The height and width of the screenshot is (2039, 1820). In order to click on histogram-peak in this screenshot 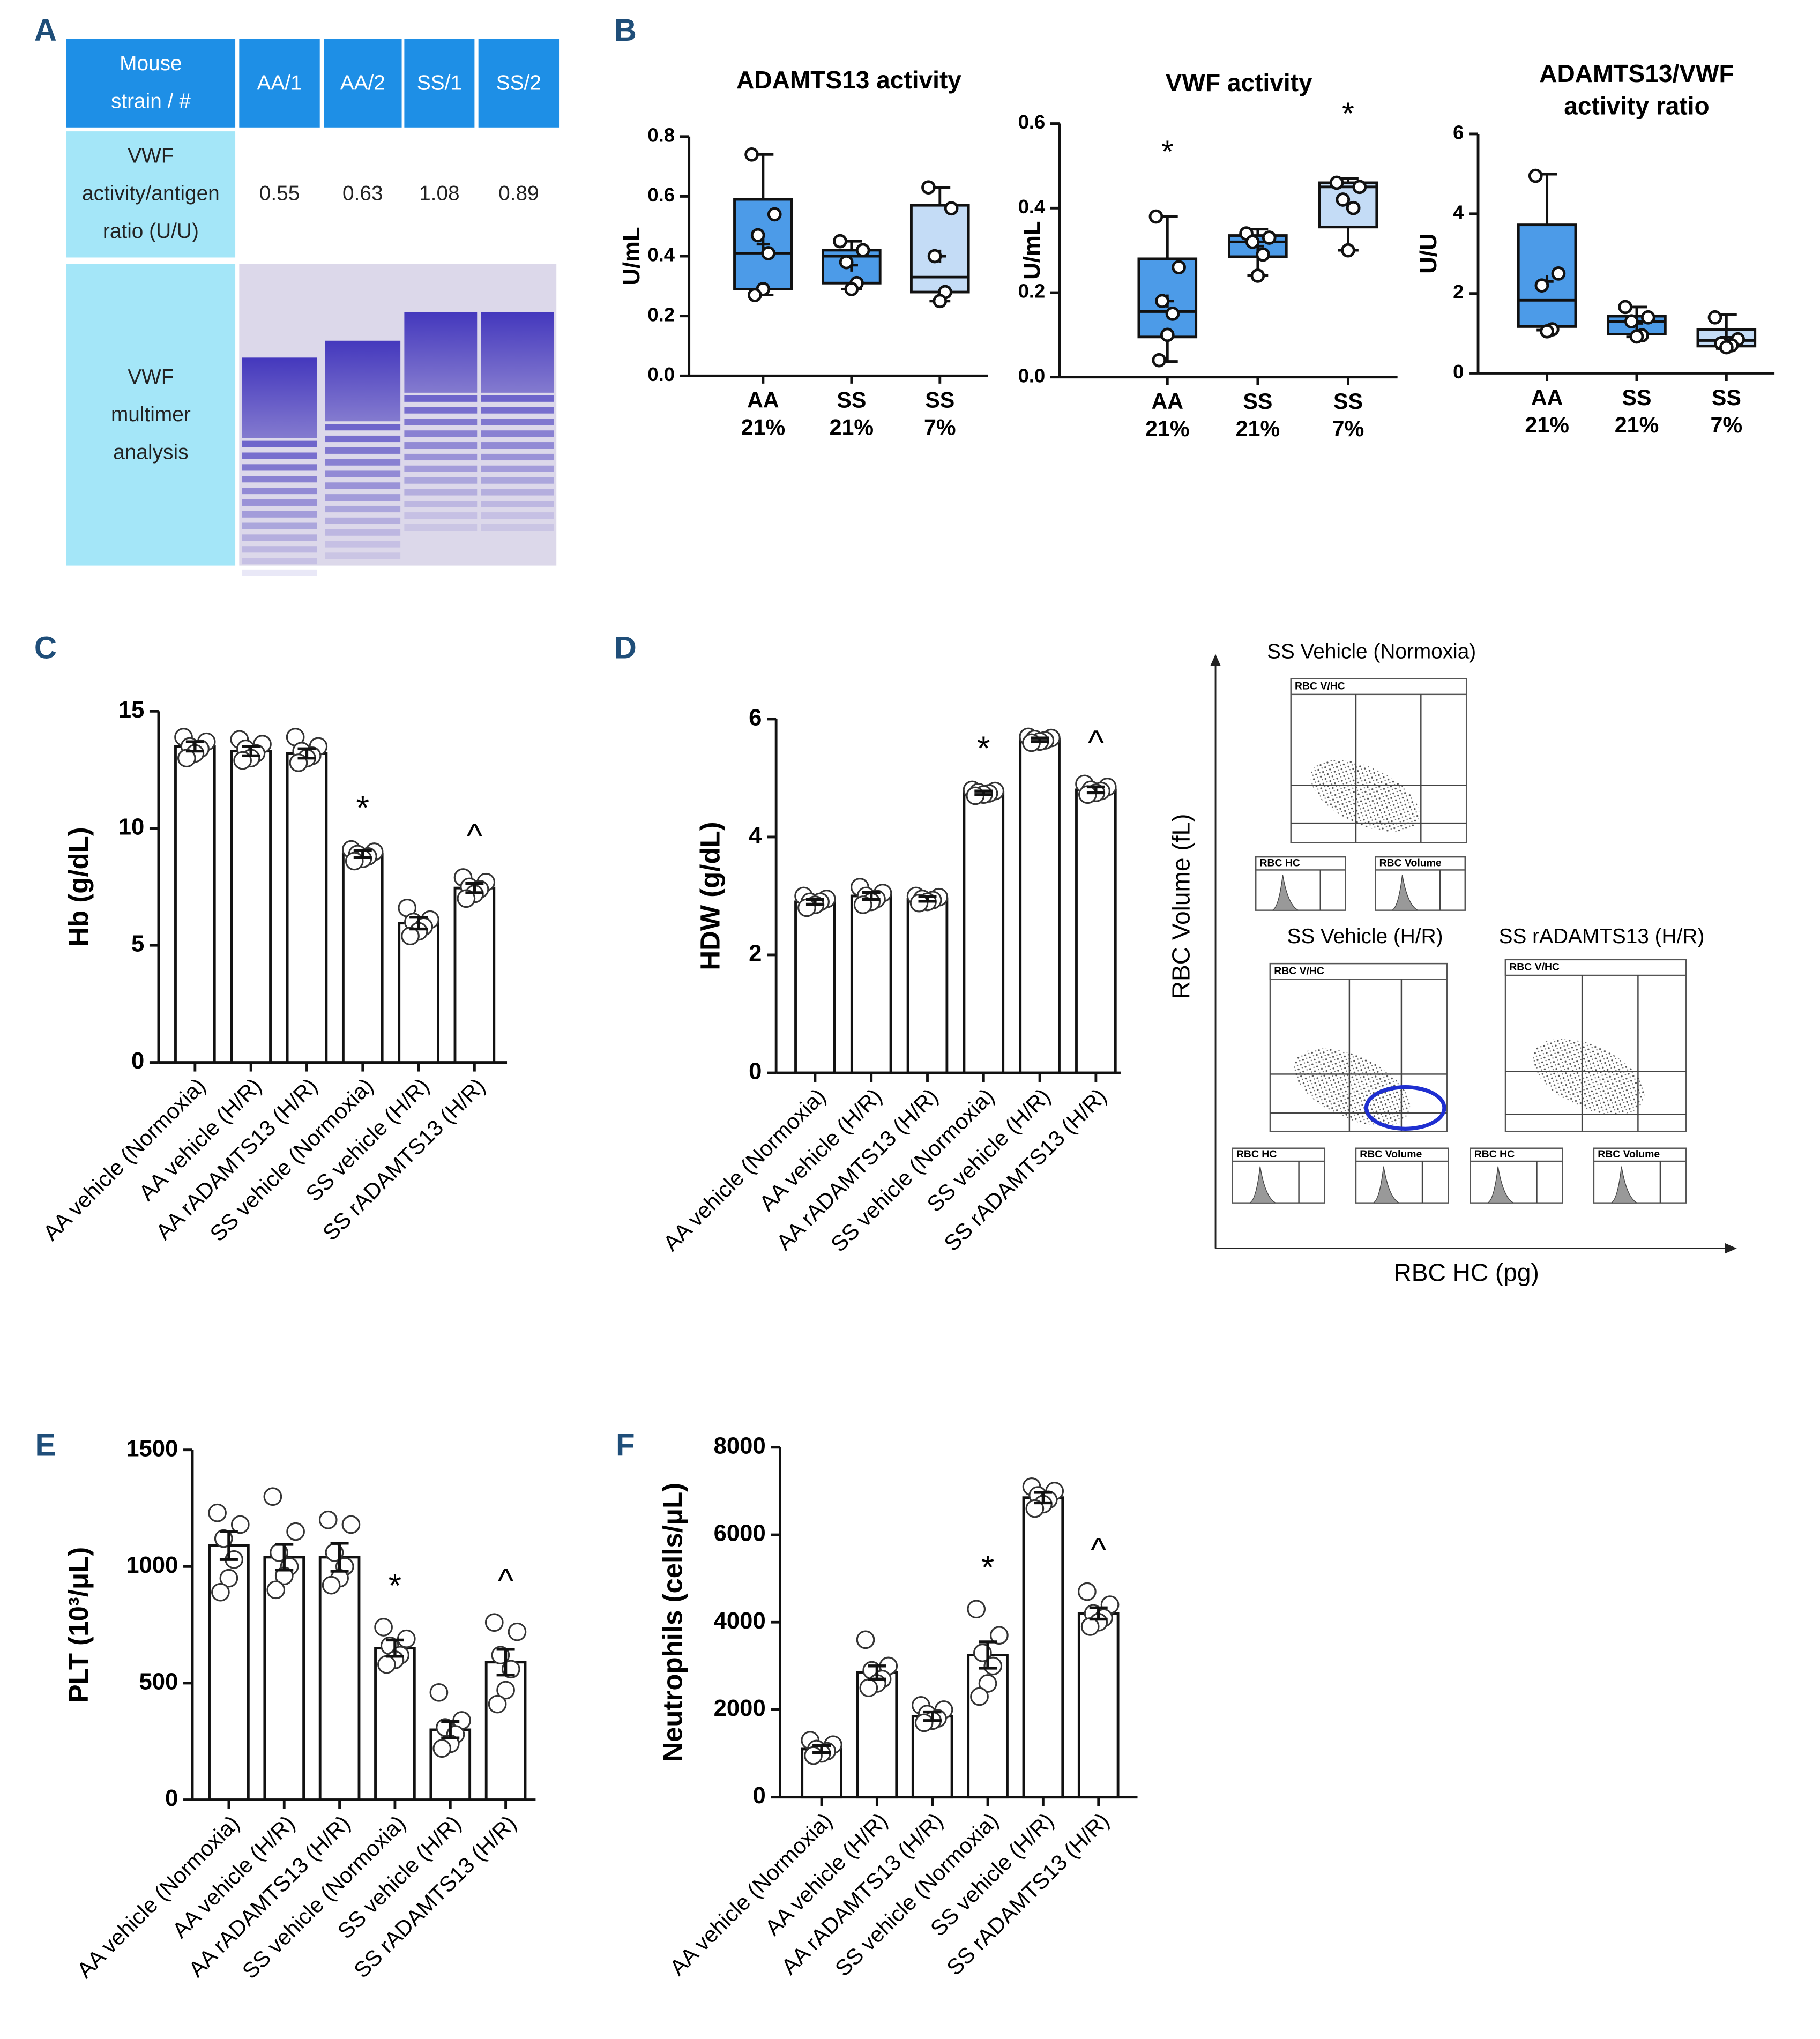, I will do `click(1263, 1185)`.